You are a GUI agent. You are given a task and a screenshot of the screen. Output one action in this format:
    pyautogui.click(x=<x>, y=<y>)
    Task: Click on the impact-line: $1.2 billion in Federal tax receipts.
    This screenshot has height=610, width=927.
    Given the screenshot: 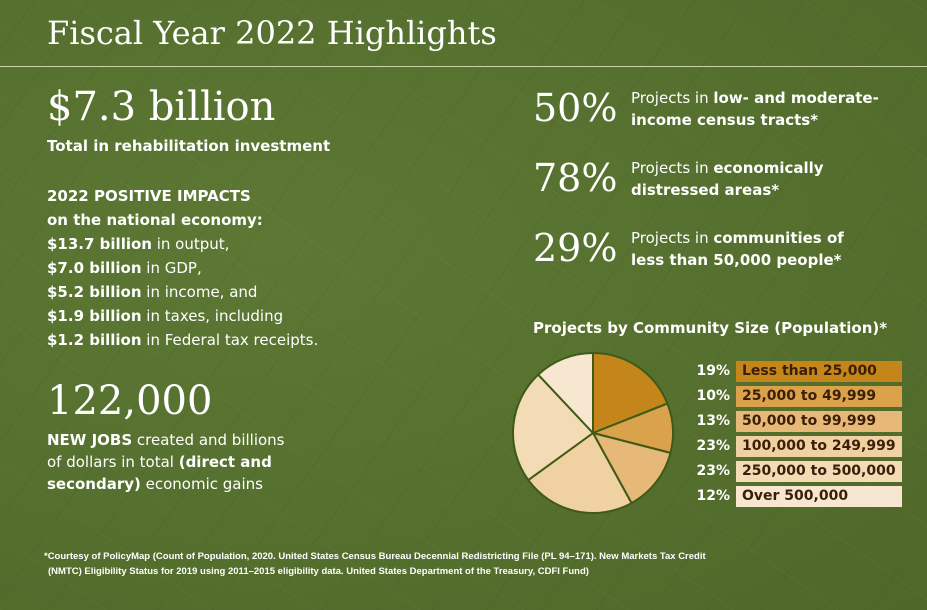 What is the action you would take?
    pyautogui.click(x=182, y=340)
    